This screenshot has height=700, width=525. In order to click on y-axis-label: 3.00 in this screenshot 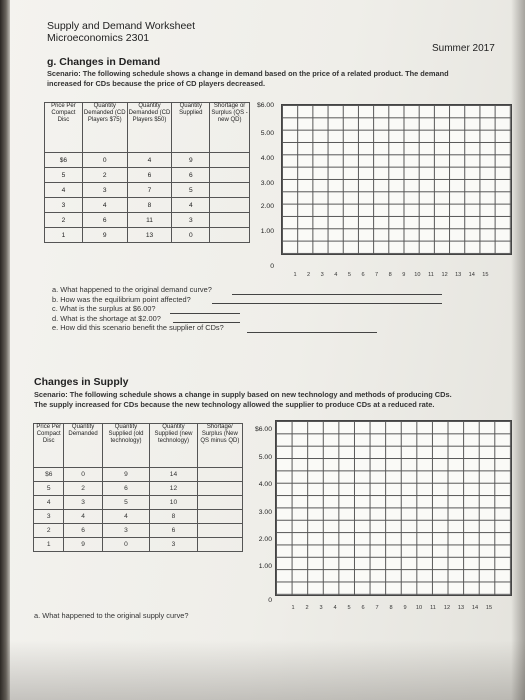, I will do `click(267, 183)`.